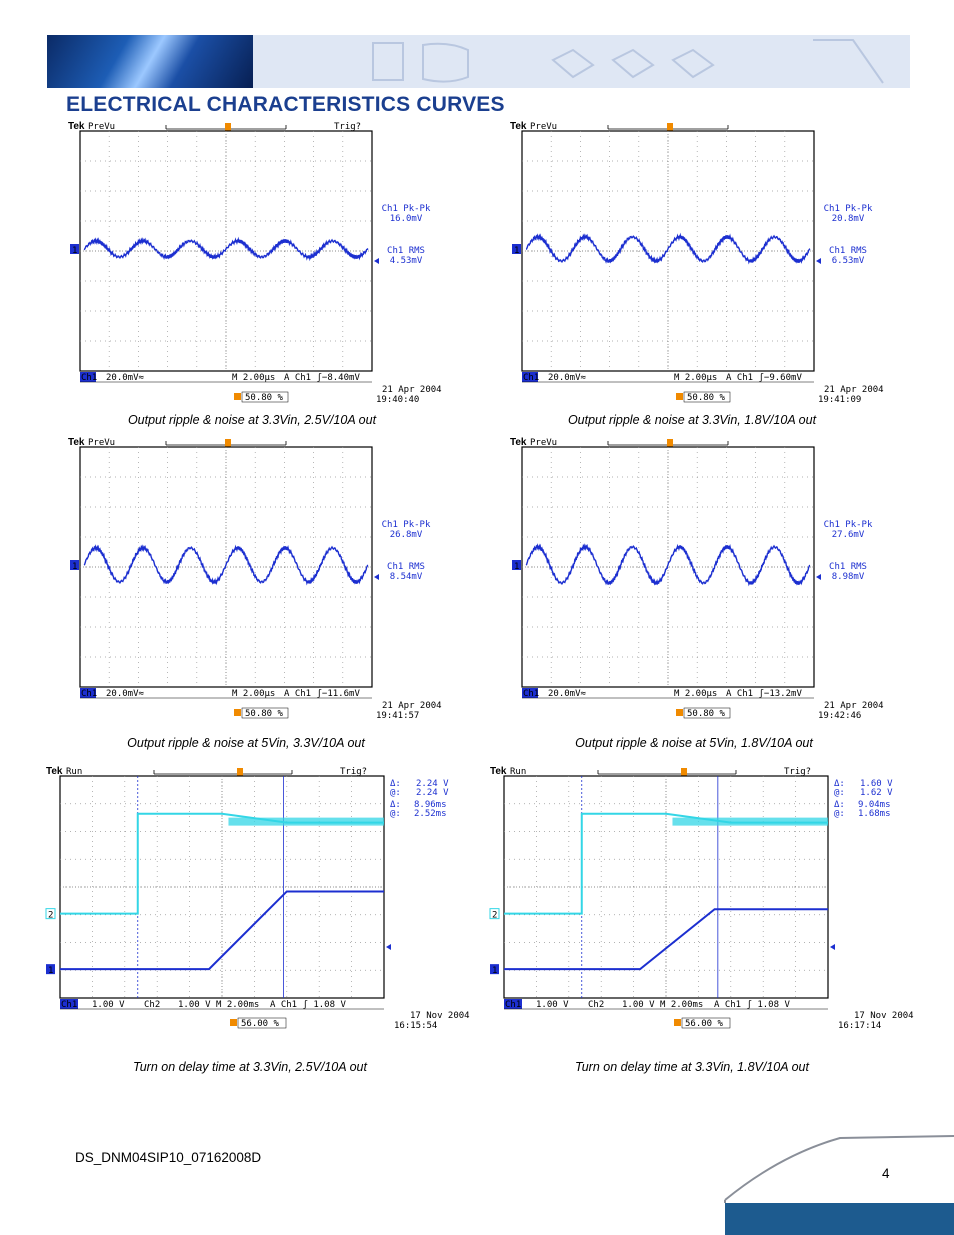 This screenshot has height=1235, width=954. Describe the element at coordinates (432, 793) in the screenshot. I see `cursor-at-v-value: 2.24 V` at that location.